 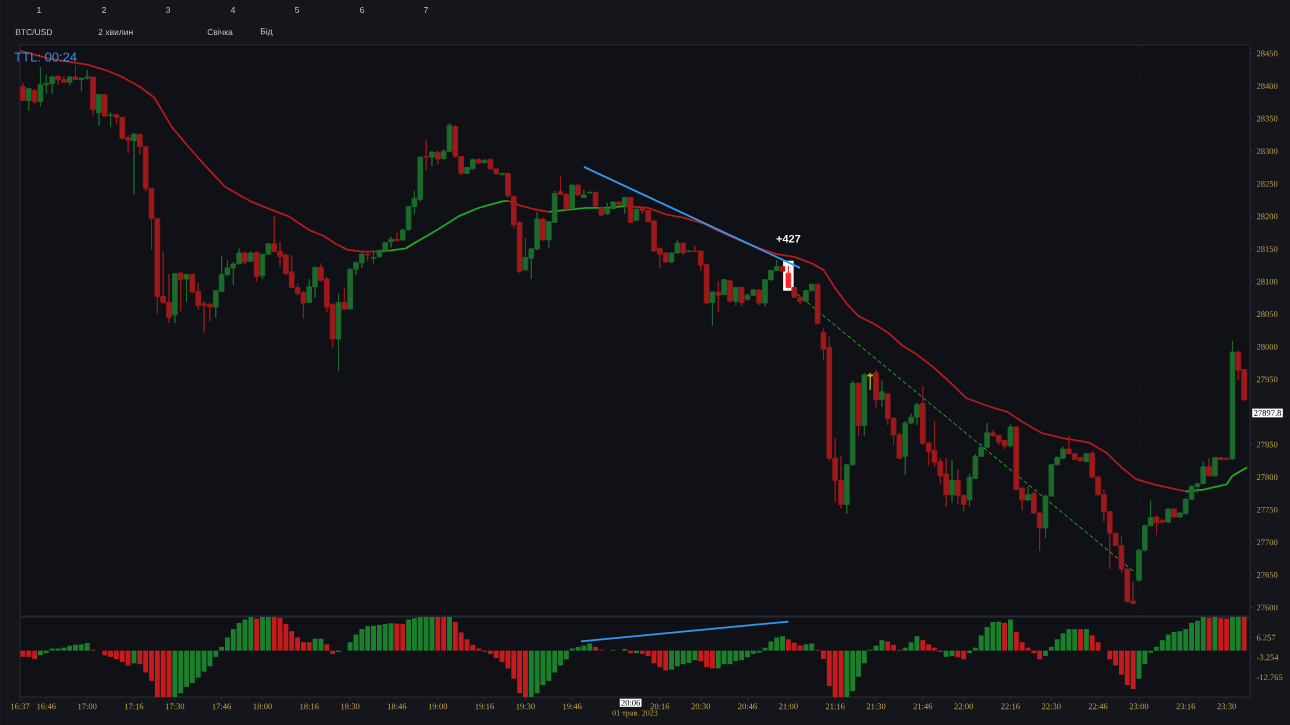 What do you see at coordinates (168, 9) in the screenshot?
I see `text: 3` at bounding box center [168, 9].